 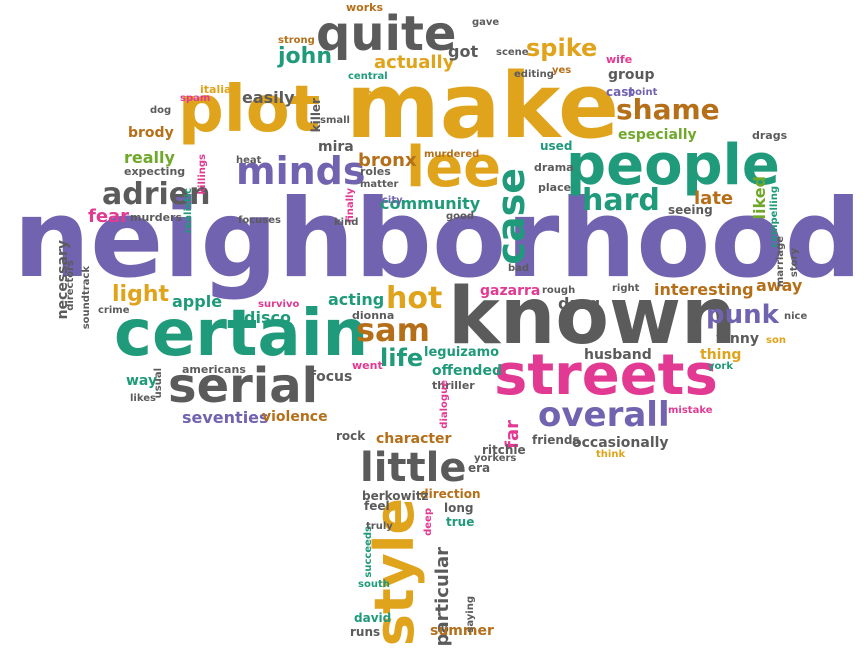 I want to click on word-dionna: dionna, so click(x=373, y=315).